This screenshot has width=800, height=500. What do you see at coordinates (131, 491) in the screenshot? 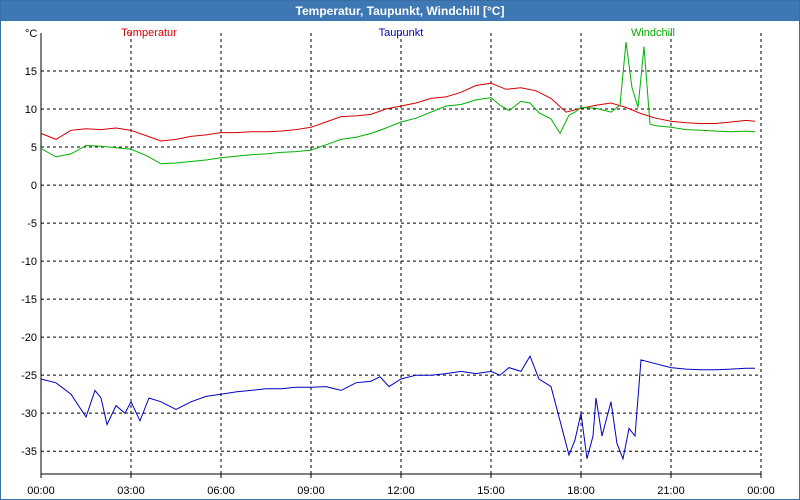
I see `x-tick-time: 03:00` at bounding box center [131, 491].